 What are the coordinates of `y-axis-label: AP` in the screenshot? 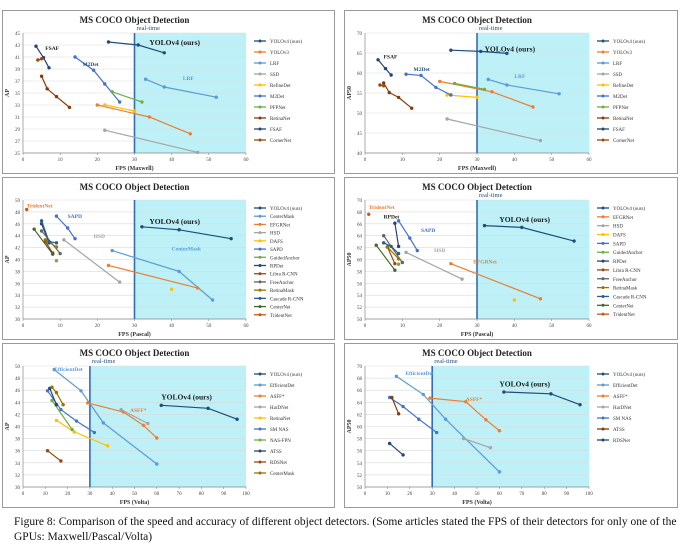 It's located at (8, 259).